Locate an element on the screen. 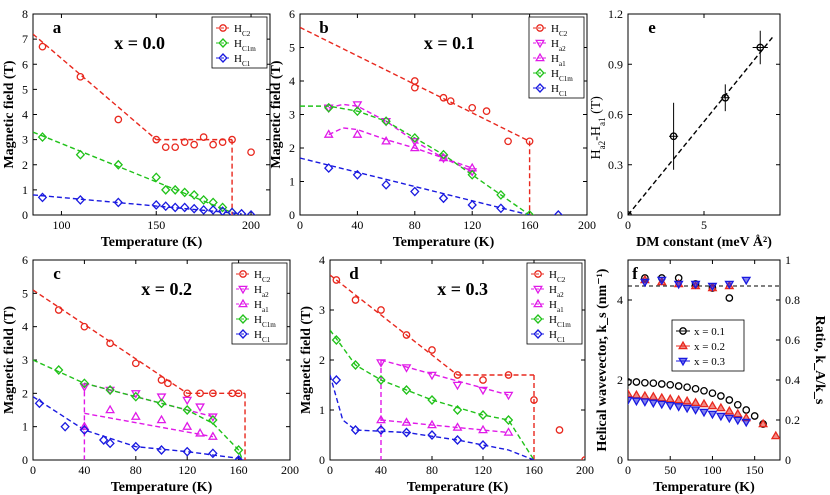 The image size is (830, 495). guide-line is located at coordinates (415, 186).